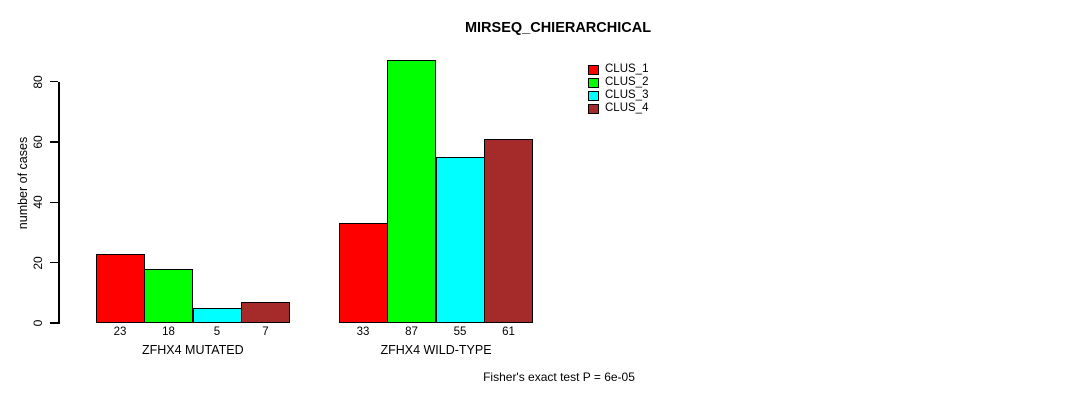 This screenshot has height=400, width=1090. I want to click on bar-value-label: 7, so click(265, 332).